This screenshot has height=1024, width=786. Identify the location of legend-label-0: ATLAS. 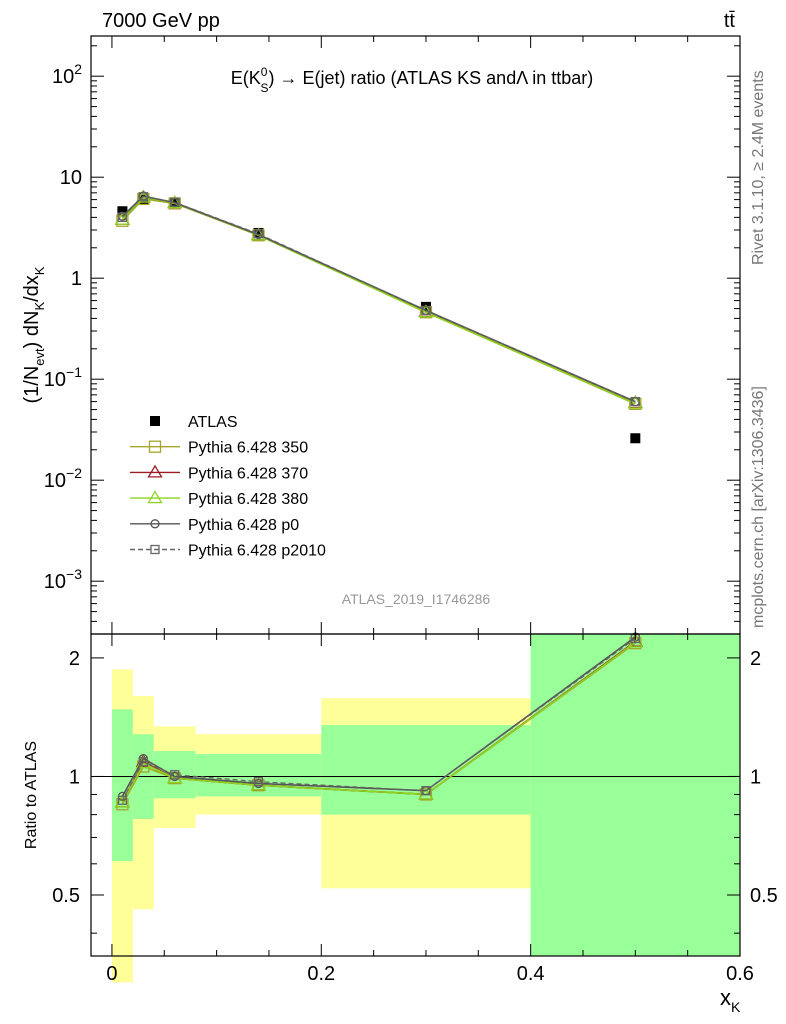
(213, 422).